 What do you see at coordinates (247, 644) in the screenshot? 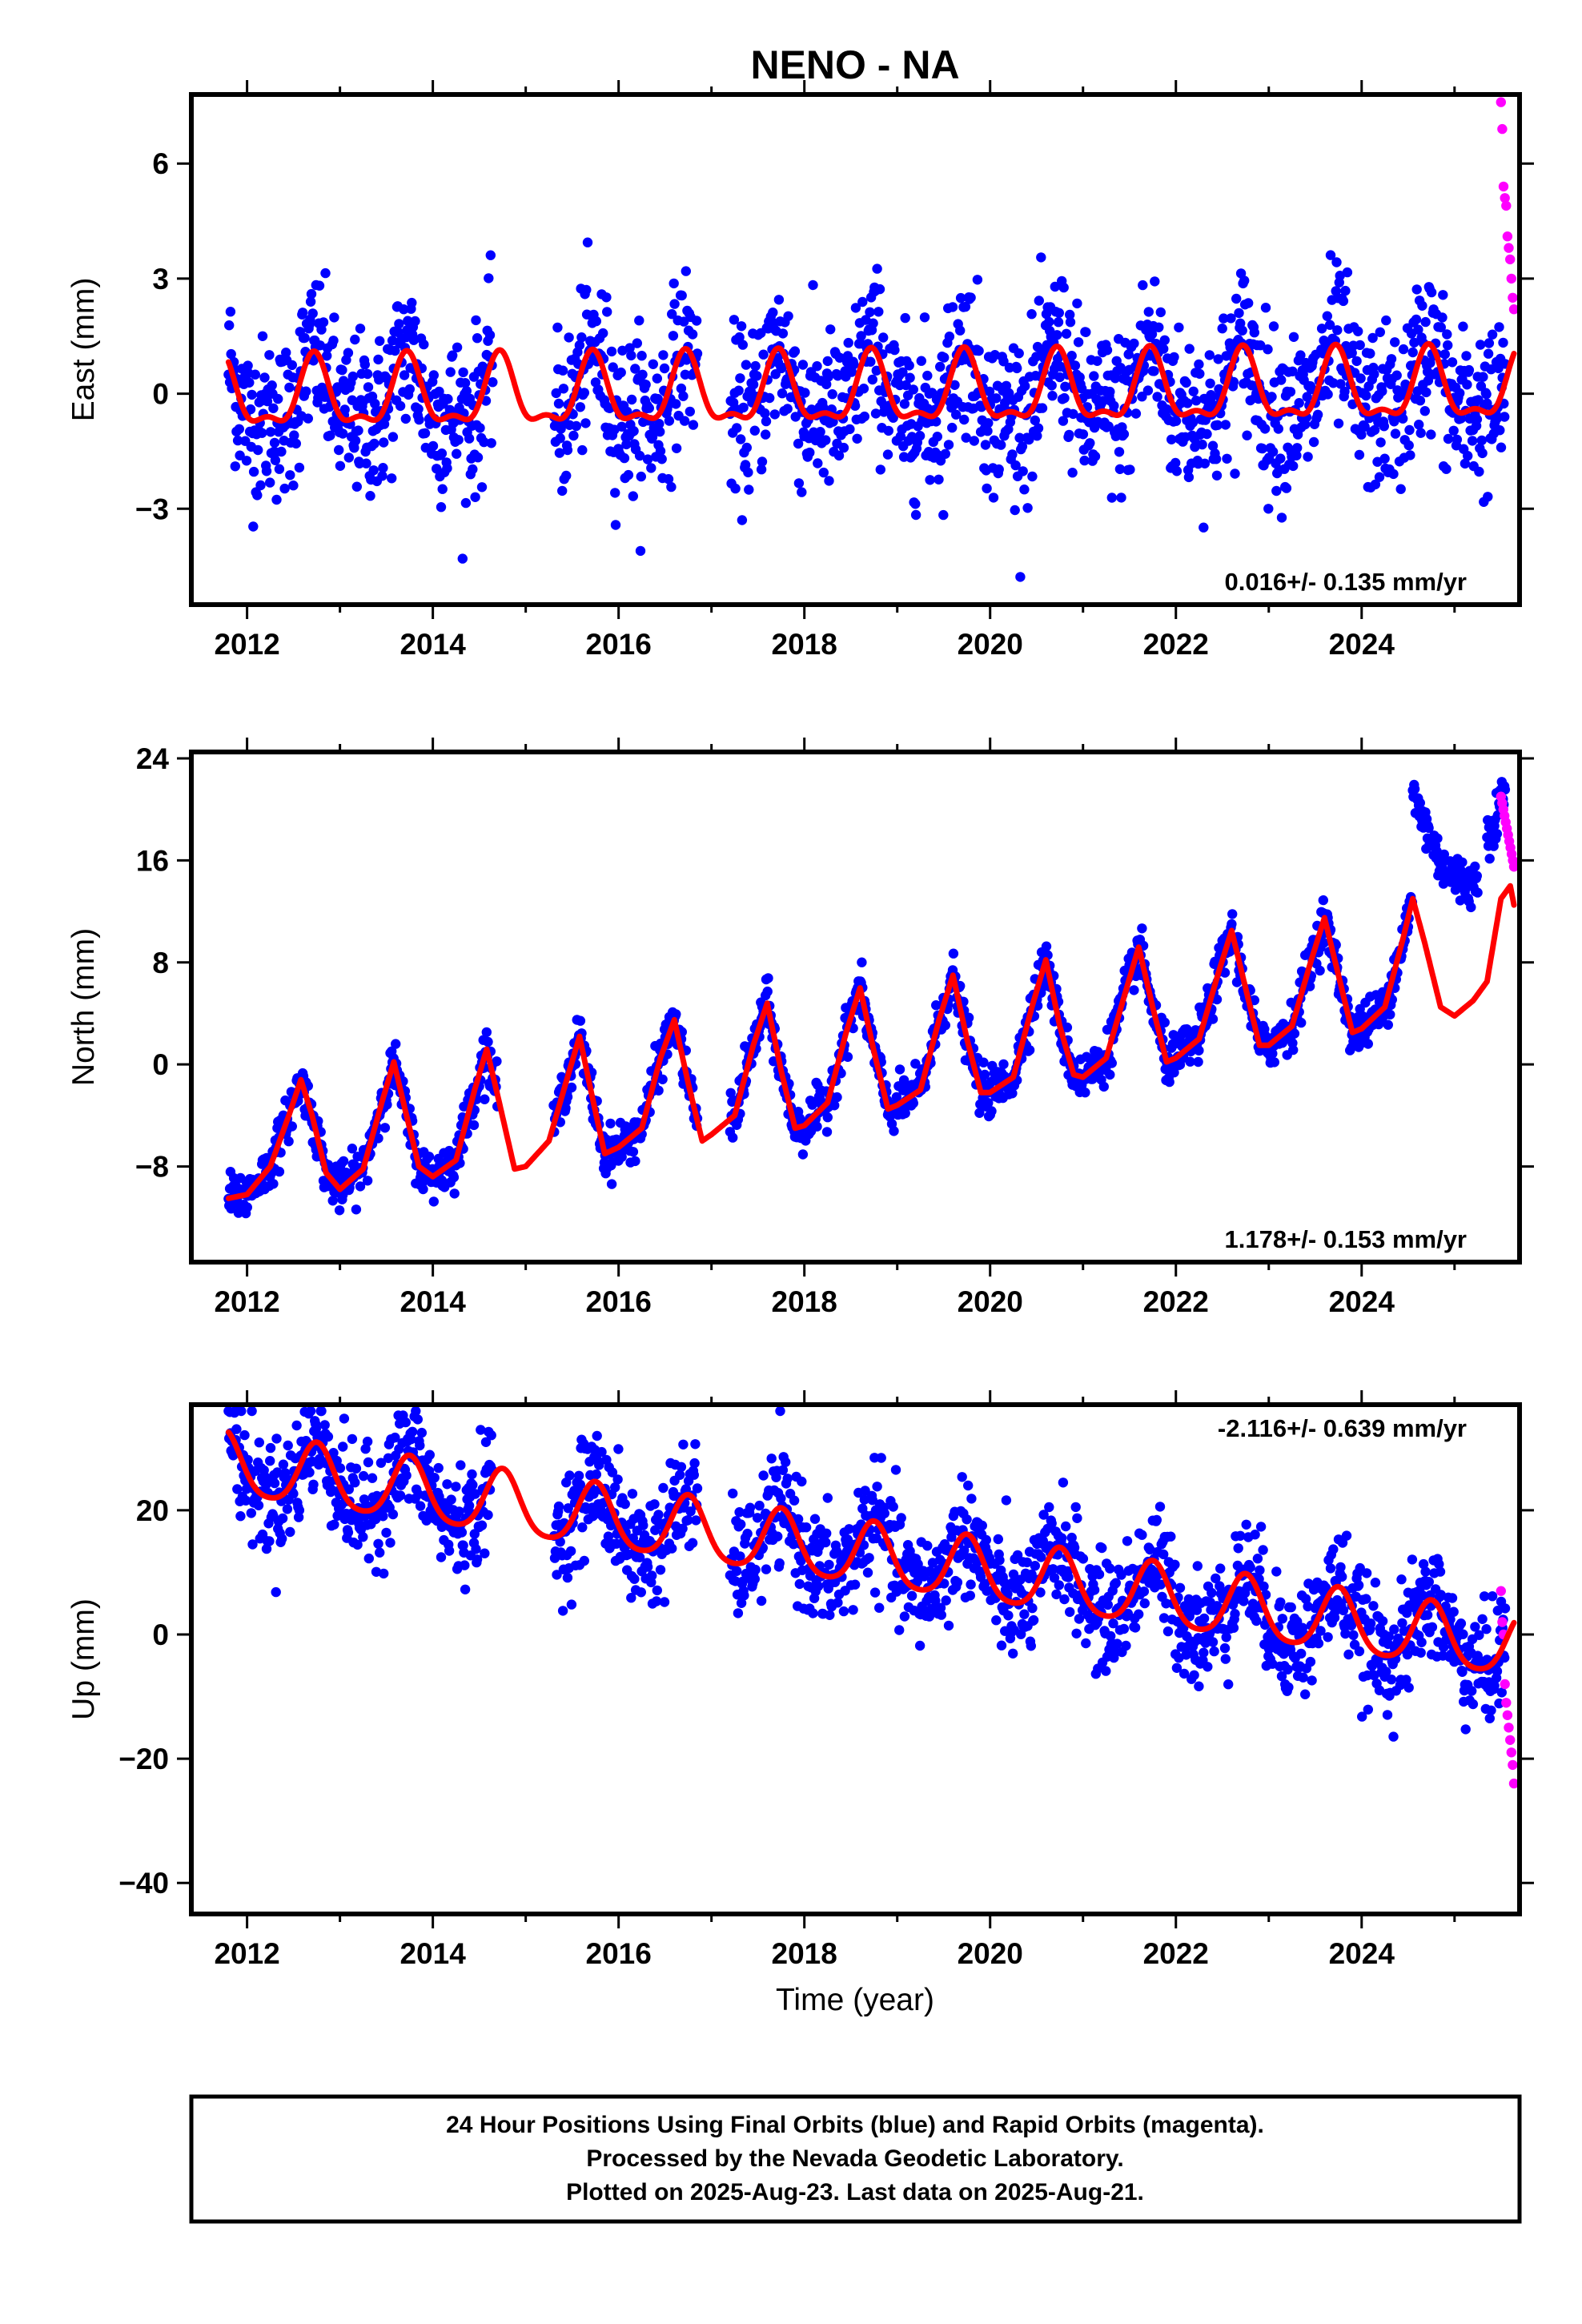
I see `x-tick-label: 2012` at bounding box center [247, 644].